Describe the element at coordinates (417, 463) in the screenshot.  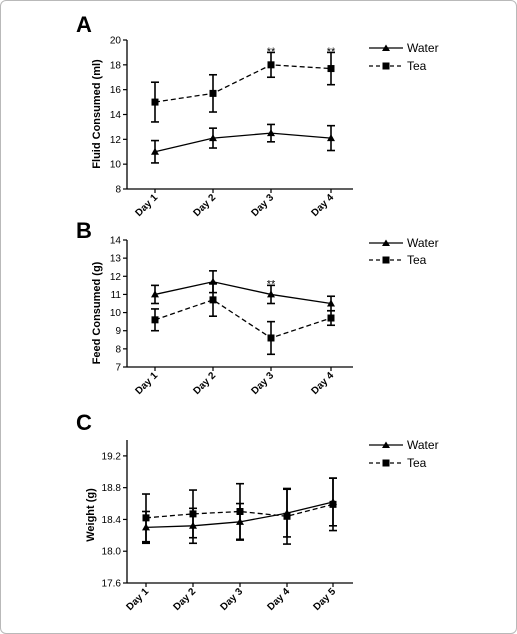
I see `legend-c-tea-label: Tea` at that location.